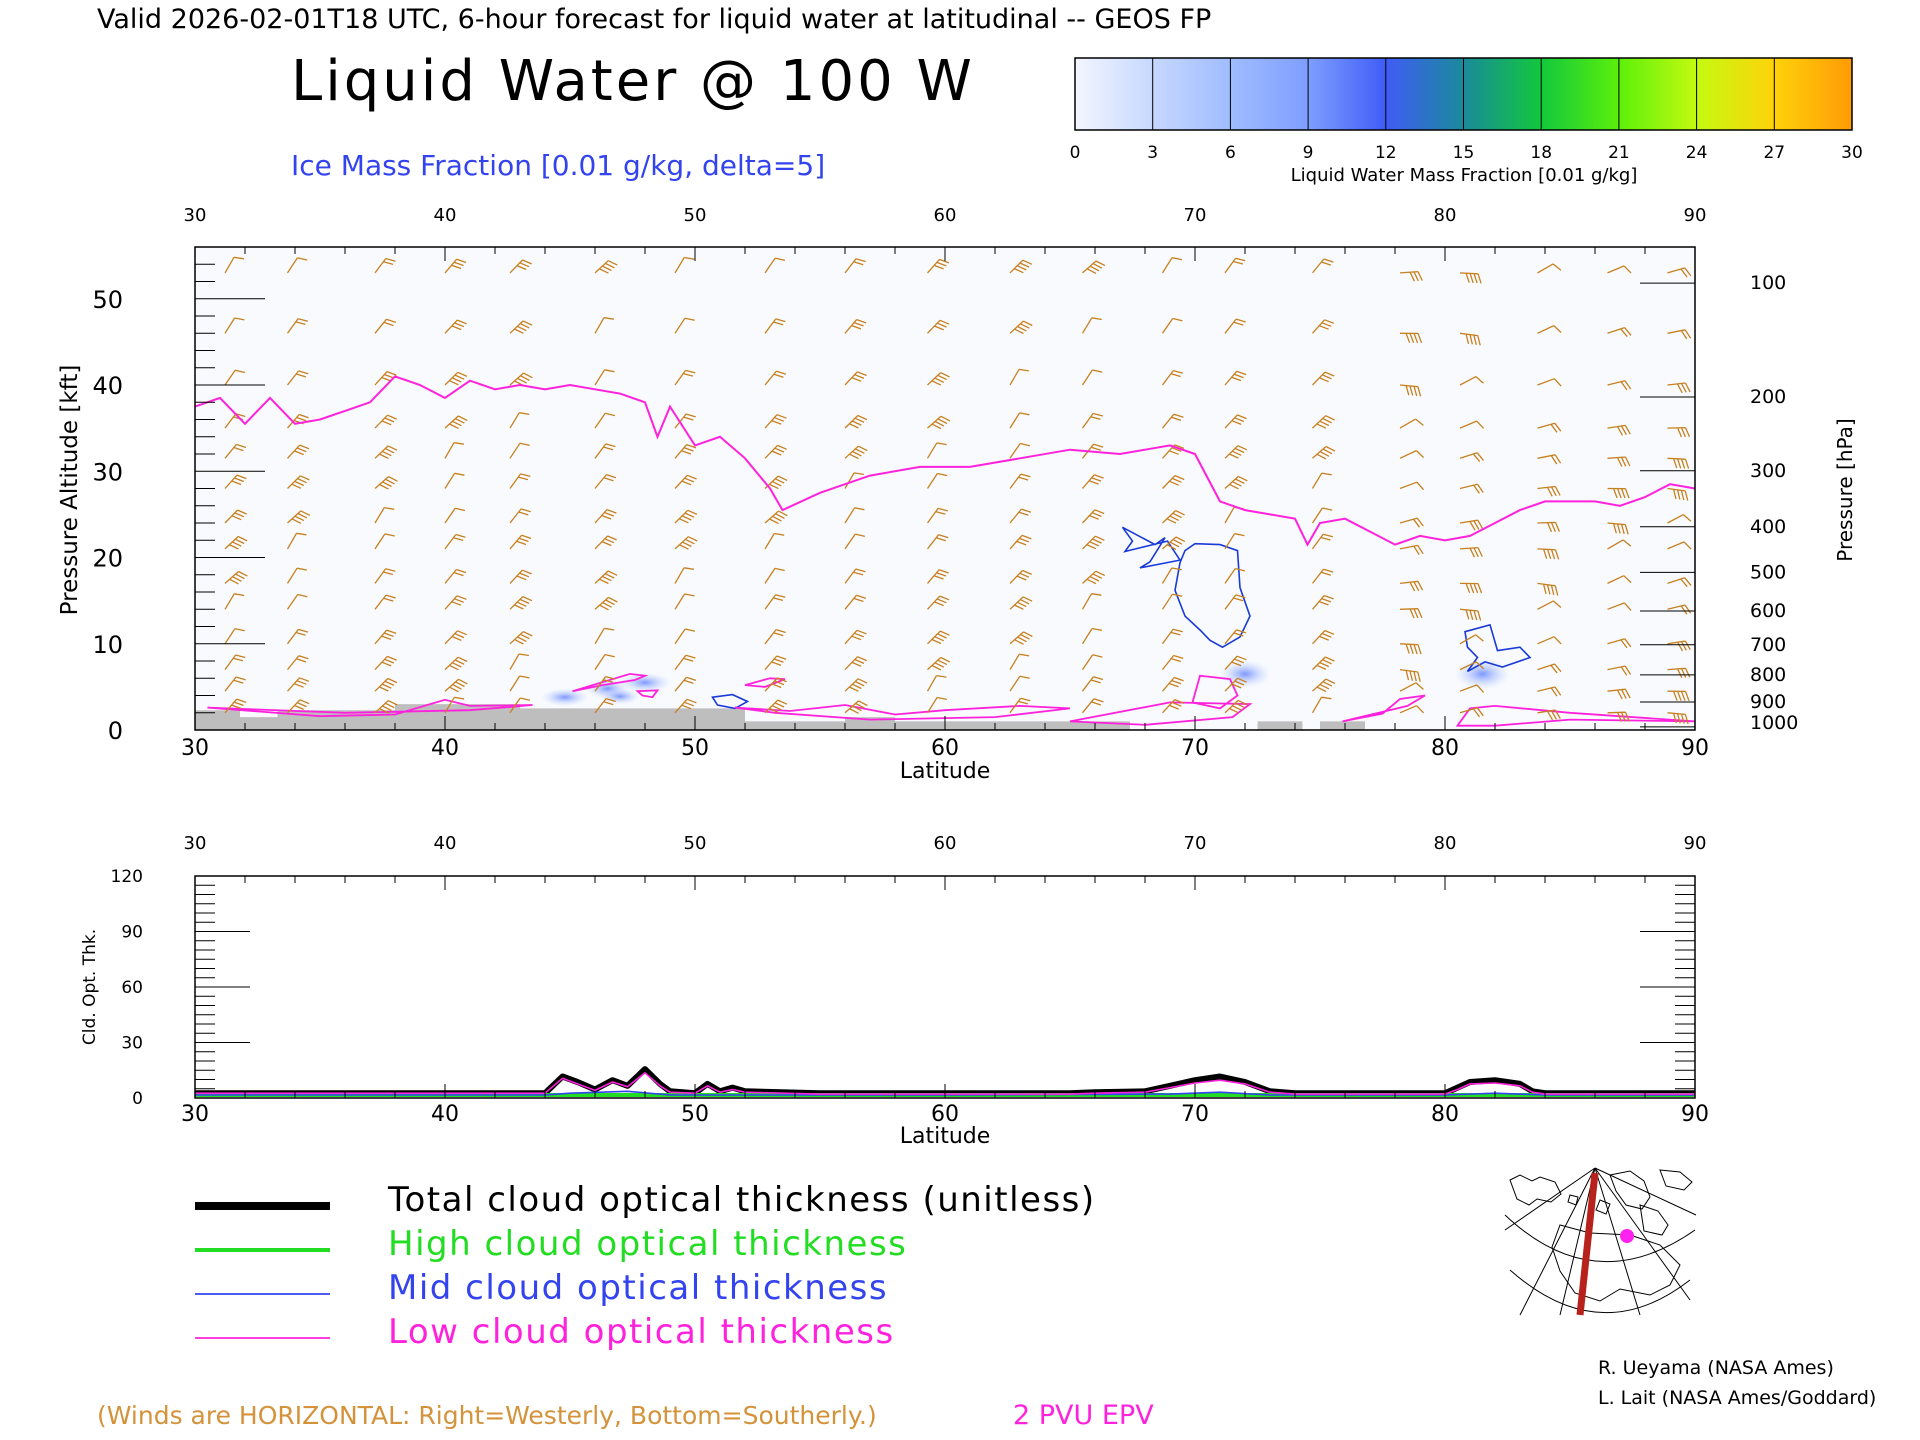 The width and height of the screenshot is (1920, 1440). I want to click on low-optical-thickness-line, so click(945, 1083).